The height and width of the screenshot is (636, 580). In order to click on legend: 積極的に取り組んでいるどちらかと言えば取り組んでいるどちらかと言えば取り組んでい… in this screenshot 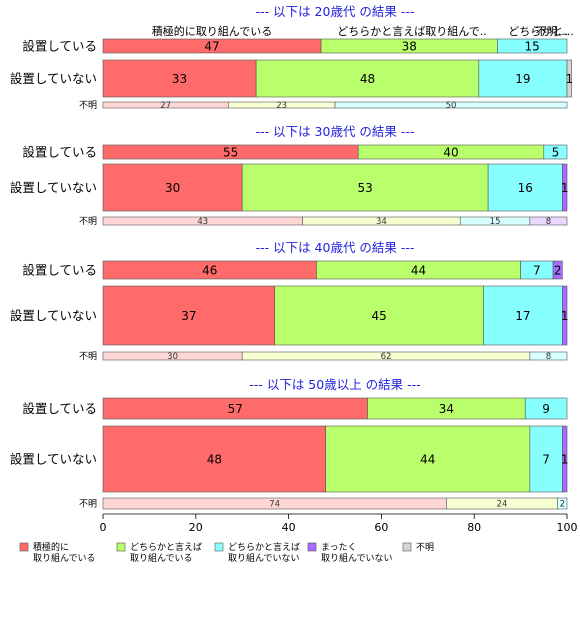, I will do `click(226, 552)`.